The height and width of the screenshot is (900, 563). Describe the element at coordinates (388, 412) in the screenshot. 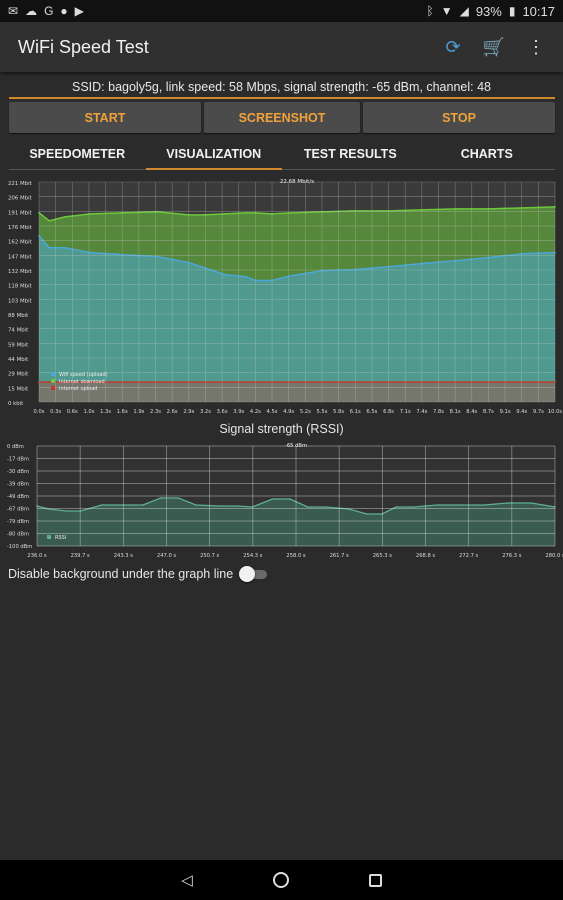

I see `x-tick-label: 6.8s` at that location.